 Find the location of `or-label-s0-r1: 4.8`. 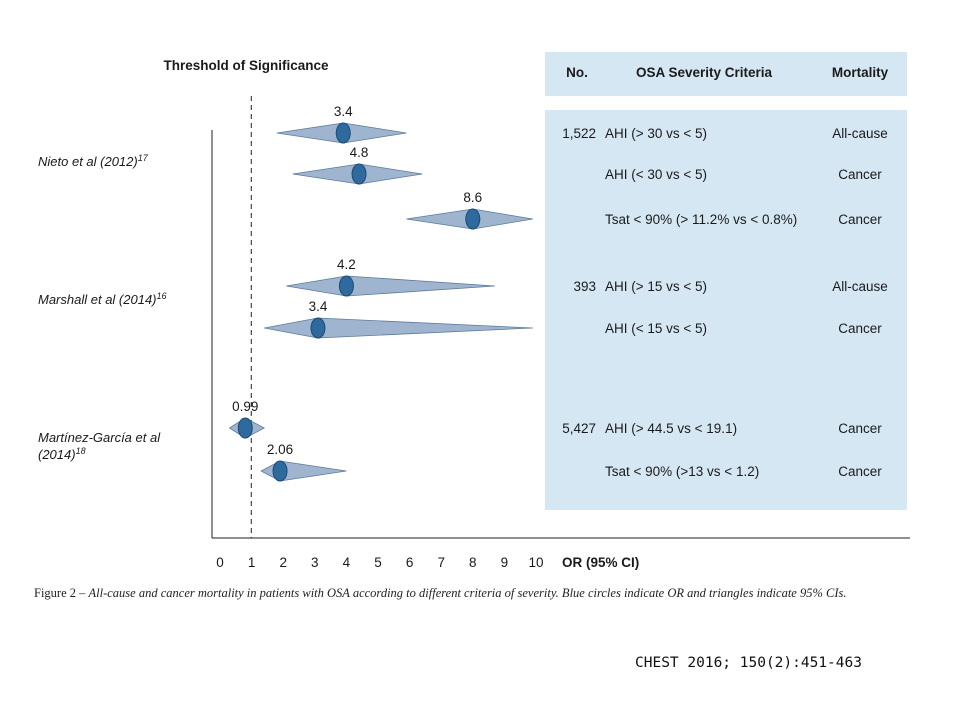

or-label-s0-r1: 4.8 is located at coordinates (359, 152).